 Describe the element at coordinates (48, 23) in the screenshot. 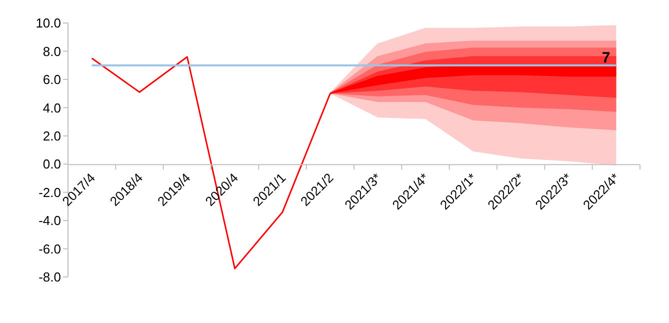

I see `y-tick-label: 10.0` at that location.